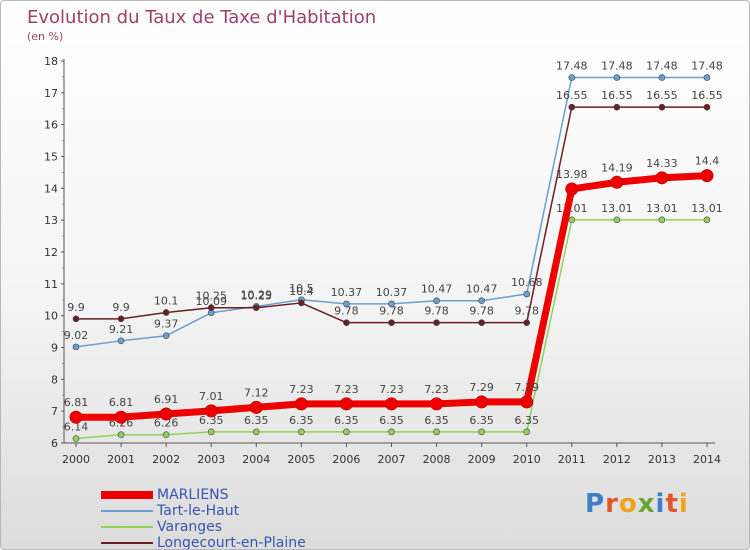  I want to click on y-tick-label: 8, so click(54, 379).